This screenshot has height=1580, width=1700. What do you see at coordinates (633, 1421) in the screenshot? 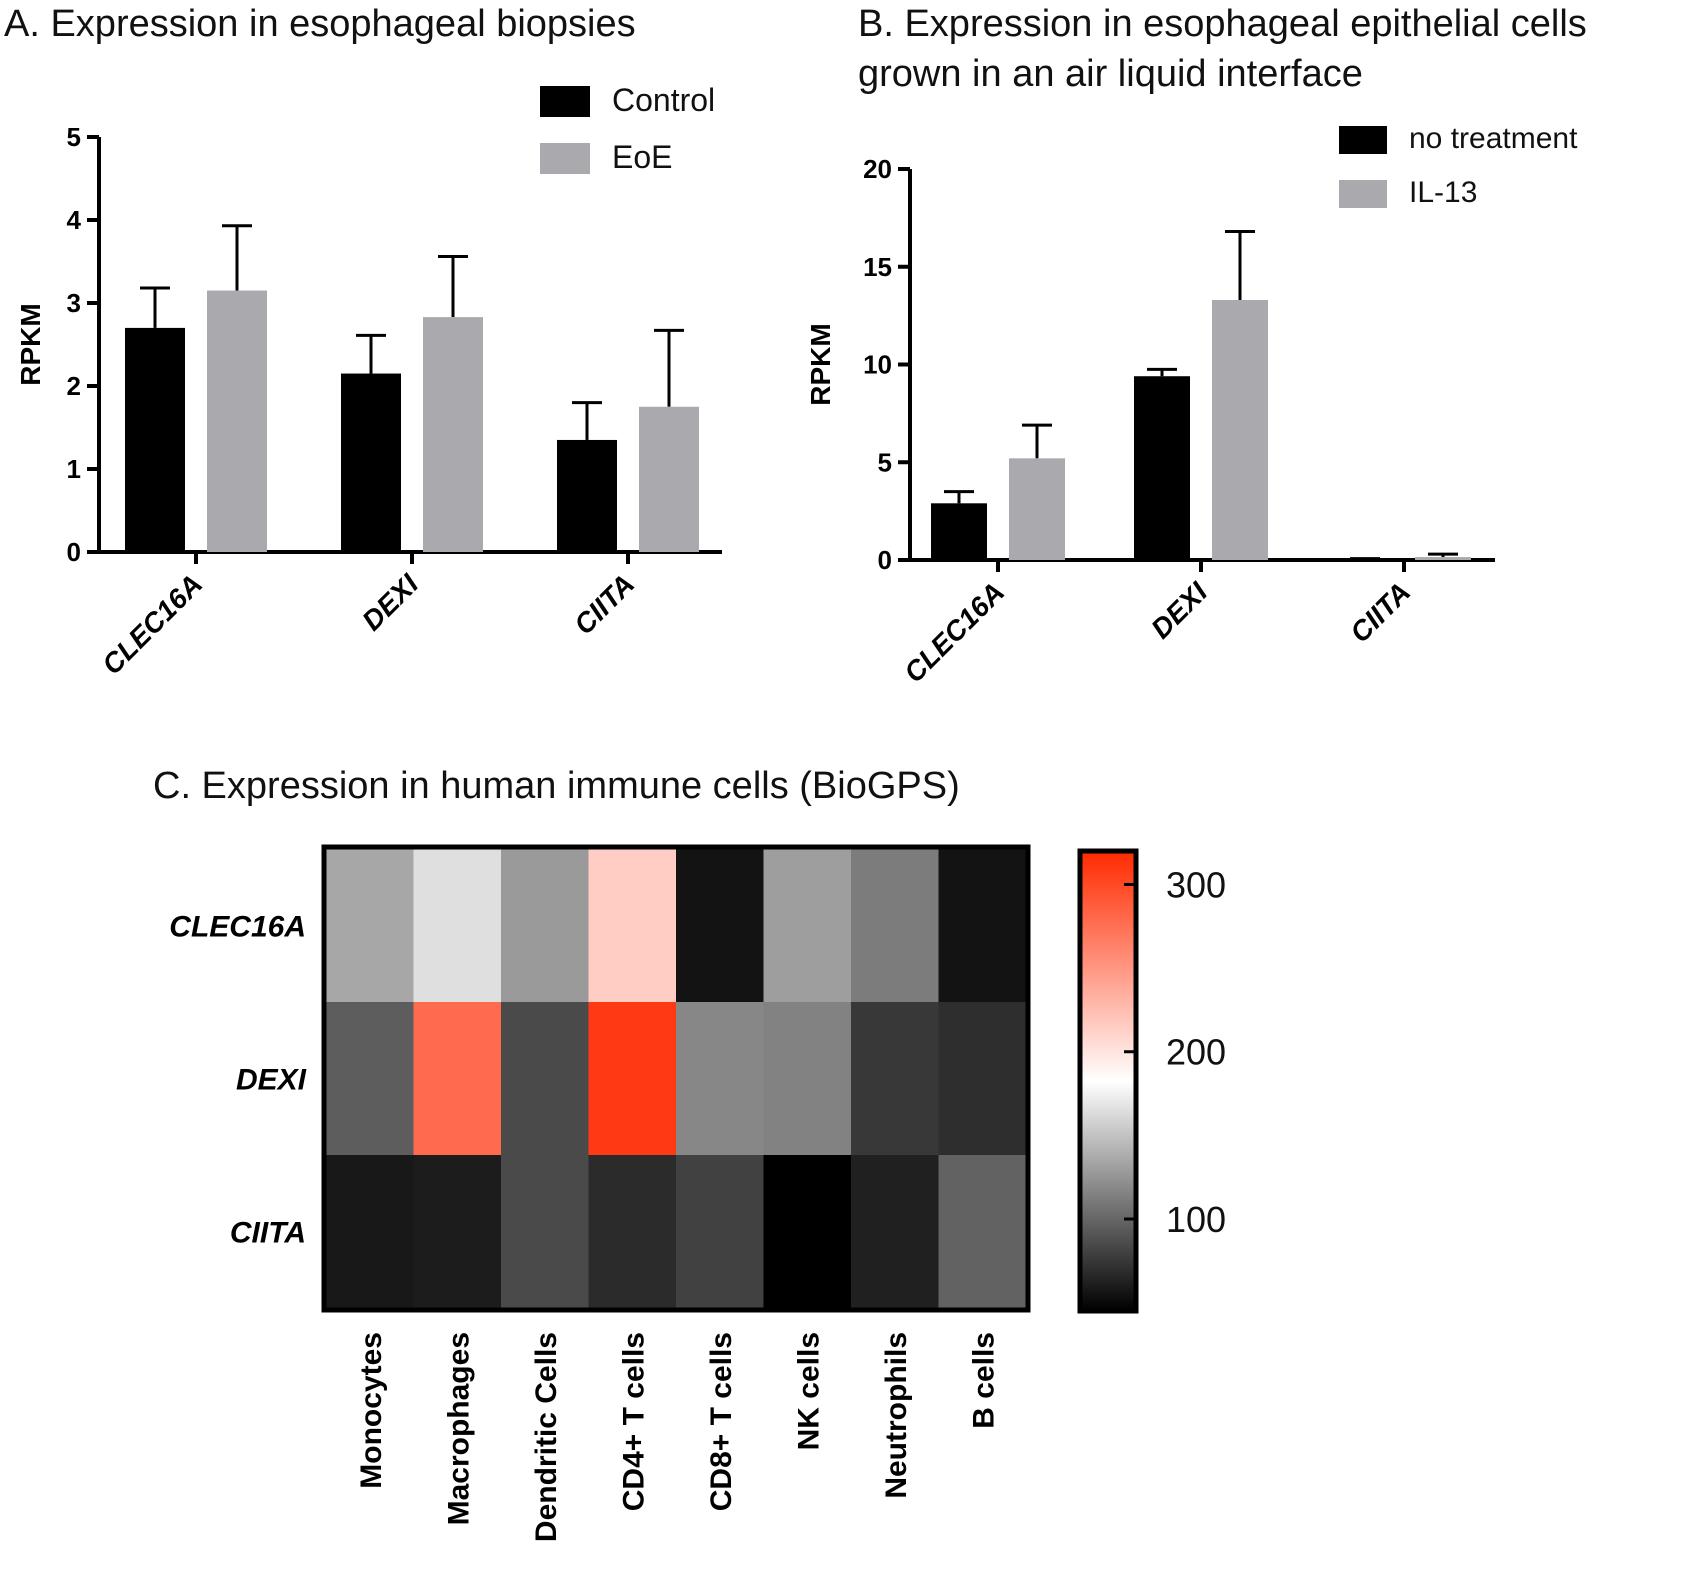
I see `heatmap-column-label: CD4+ T cells` at bounding box center [633, 1421].